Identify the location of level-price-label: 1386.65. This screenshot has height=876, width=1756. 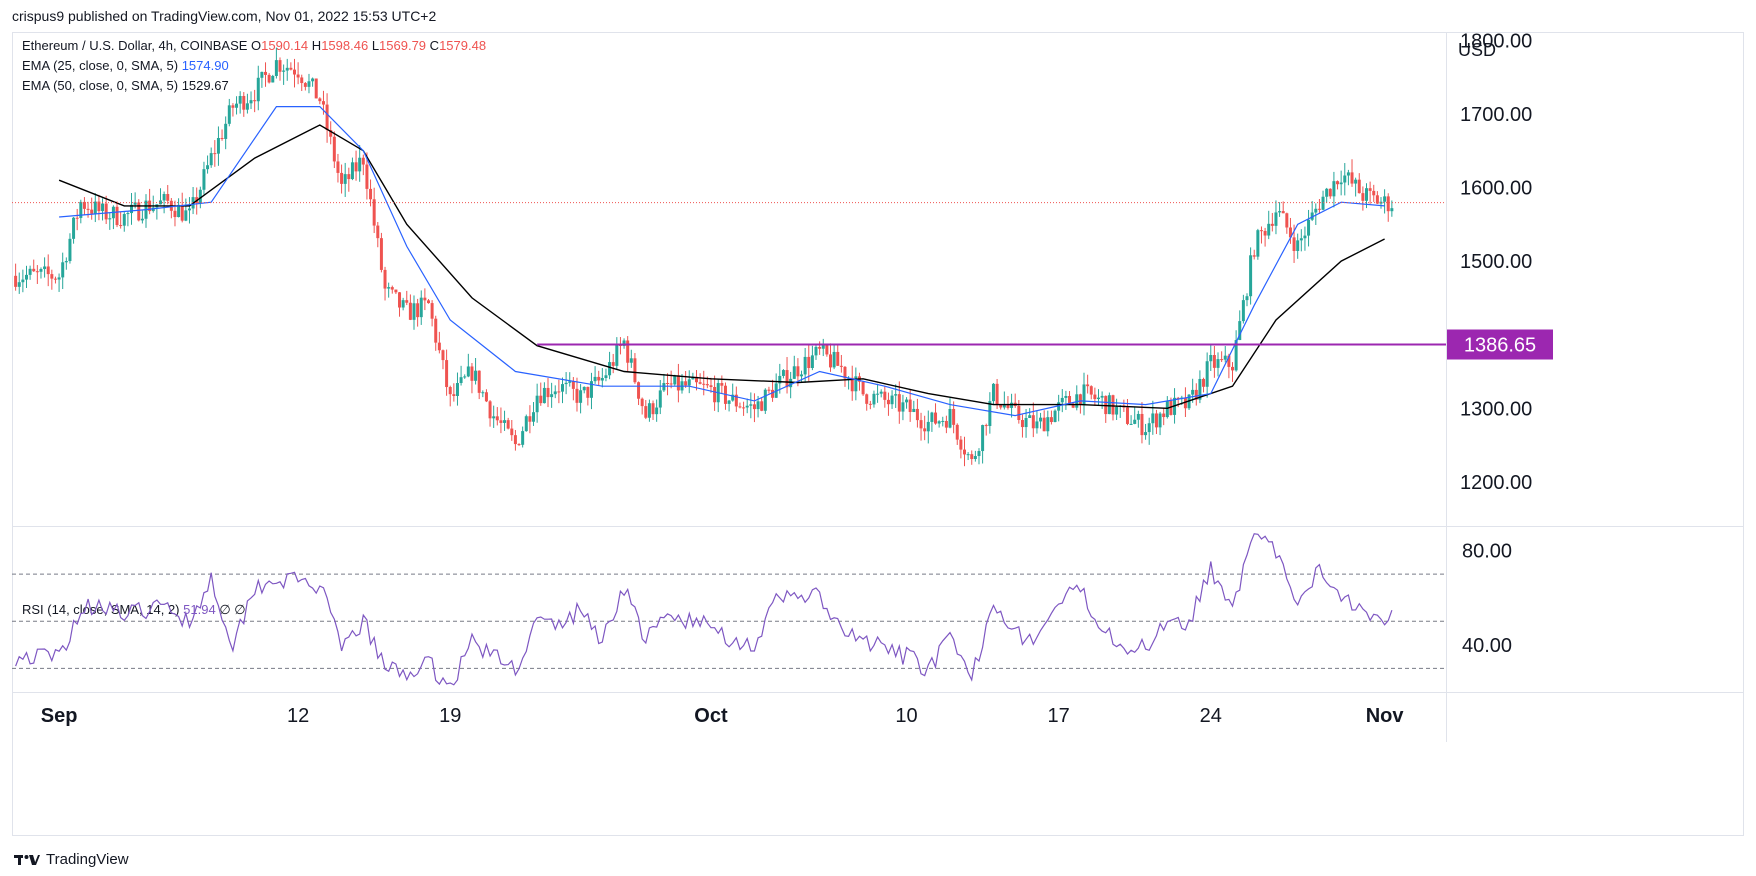
(1500, 346).